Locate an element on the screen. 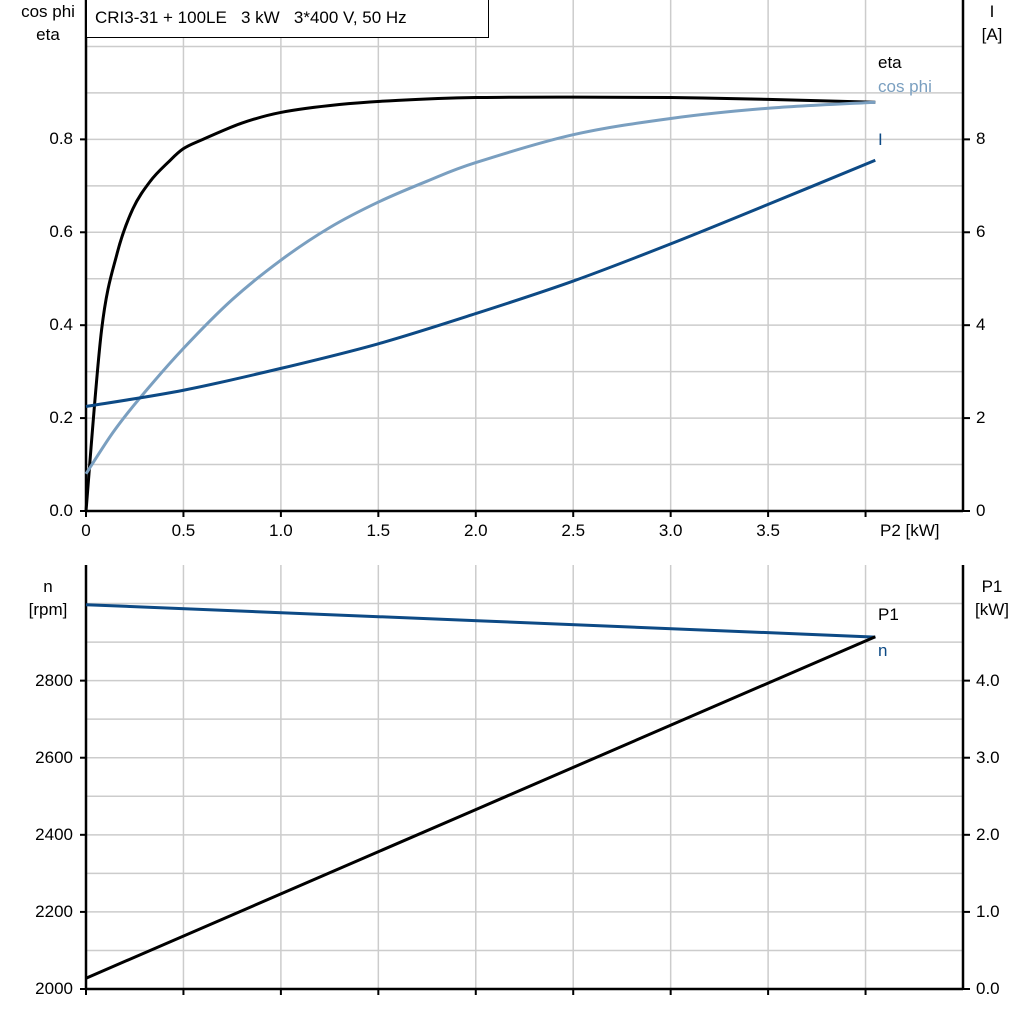 The width and height of the screenshot is (1024, 1024). series-label-cos-phi: cos phi is located at coordinates (905, 86).